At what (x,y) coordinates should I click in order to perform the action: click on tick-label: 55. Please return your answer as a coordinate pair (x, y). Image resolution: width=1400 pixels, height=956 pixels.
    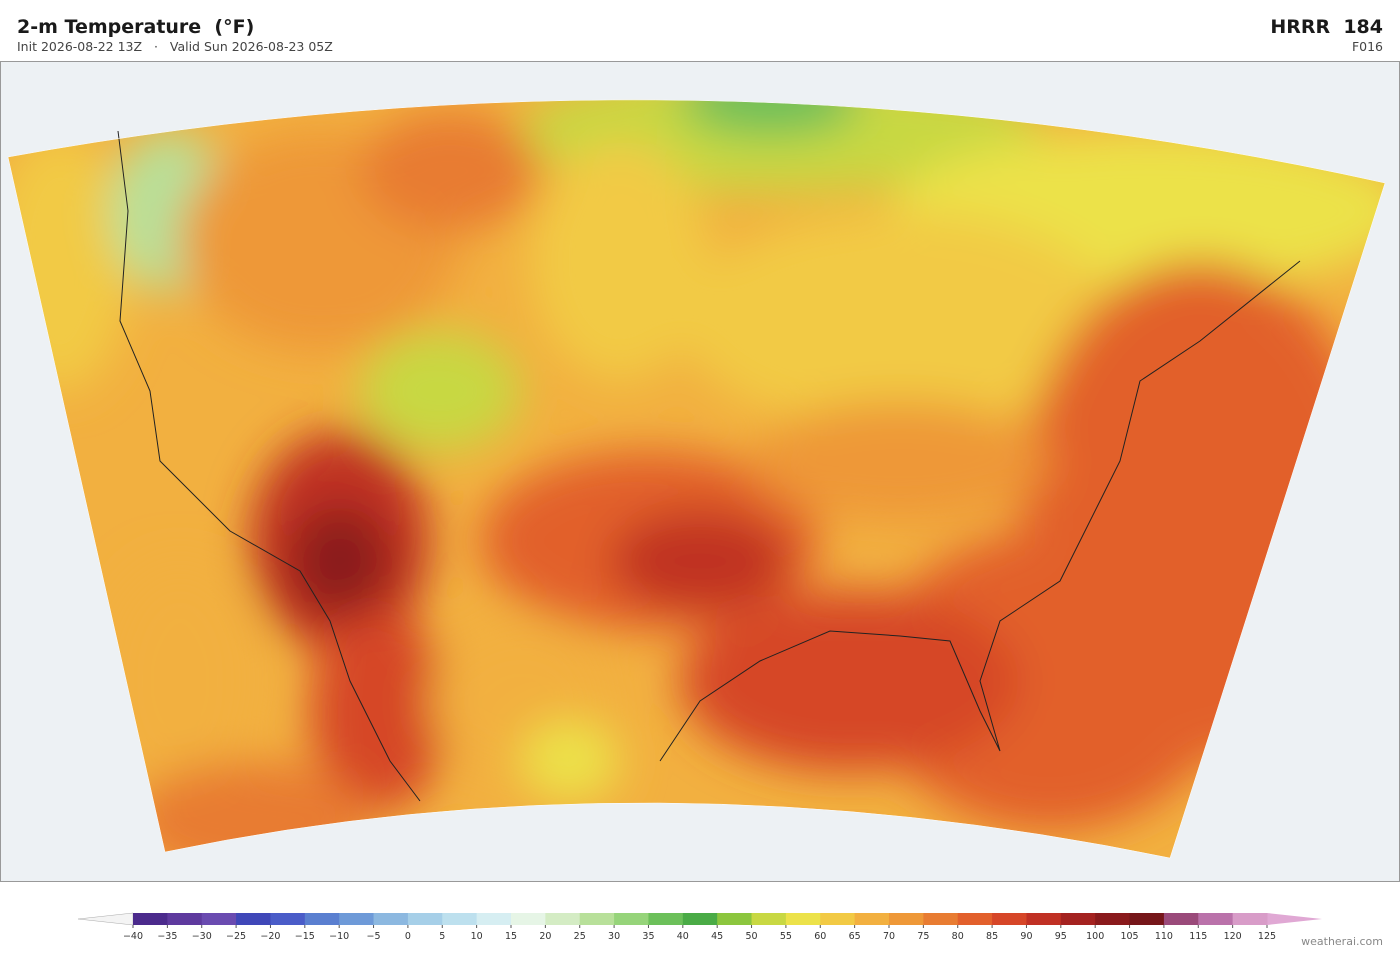
    Looking at the image, I should click on (786, 936).